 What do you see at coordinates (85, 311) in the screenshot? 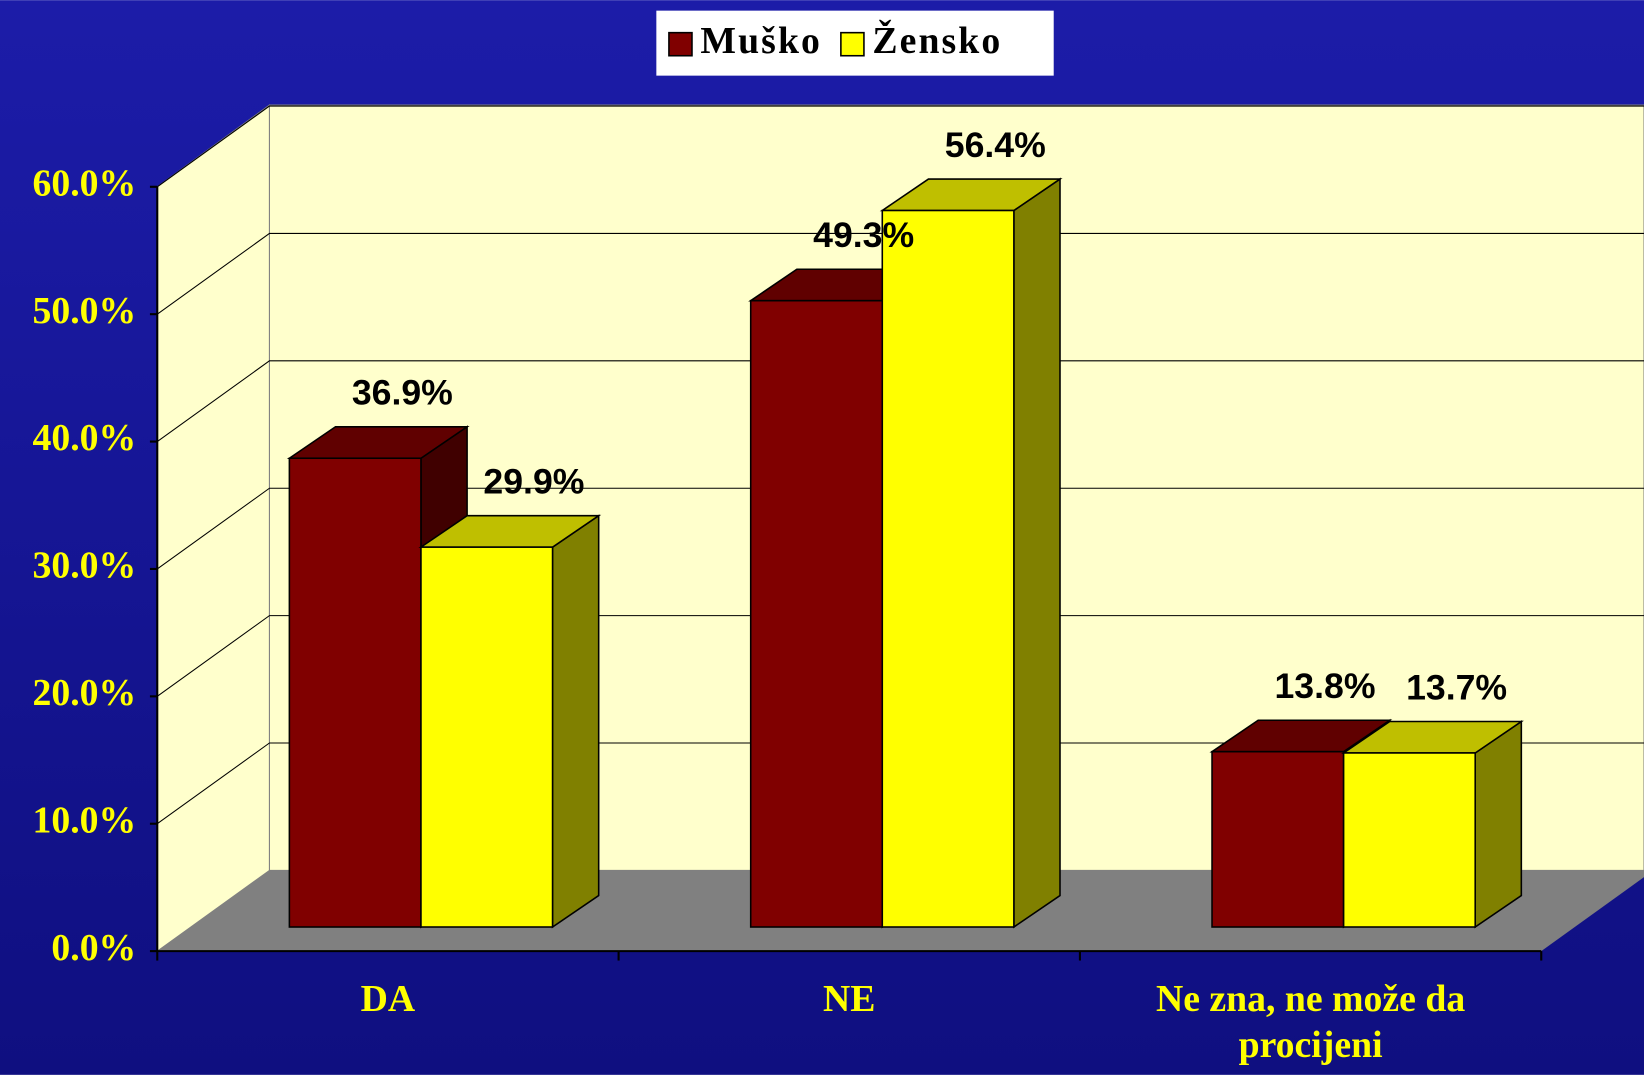
I see `y-tick-label: 50.0%` at bounding box center [85, 311].